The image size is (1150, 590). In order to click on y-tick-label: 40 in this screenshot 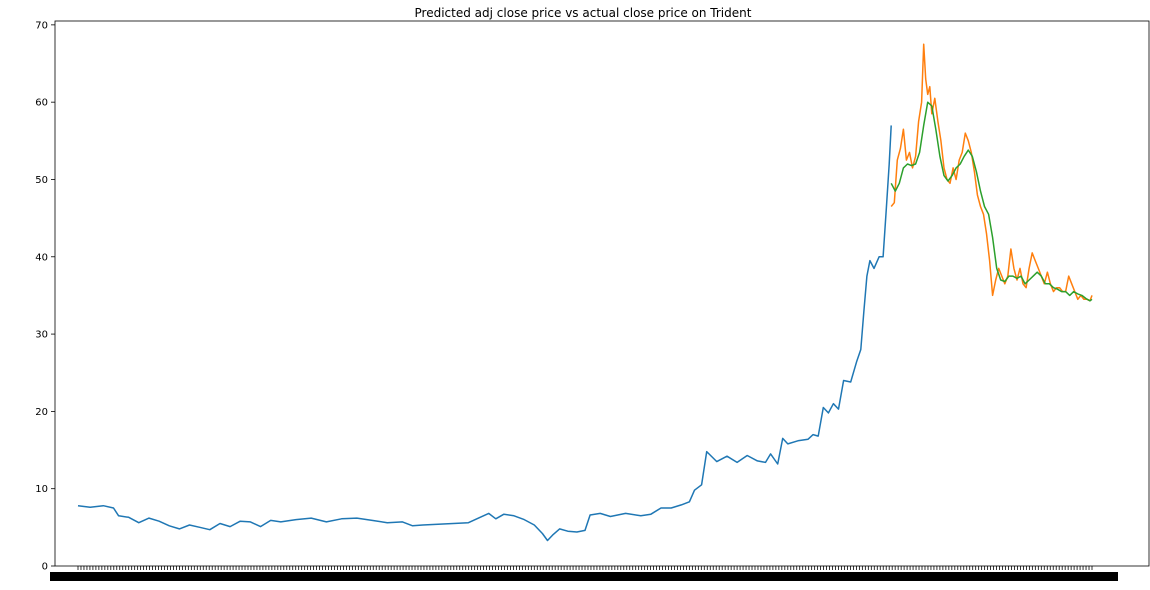, I will do `click(41, 257)`.